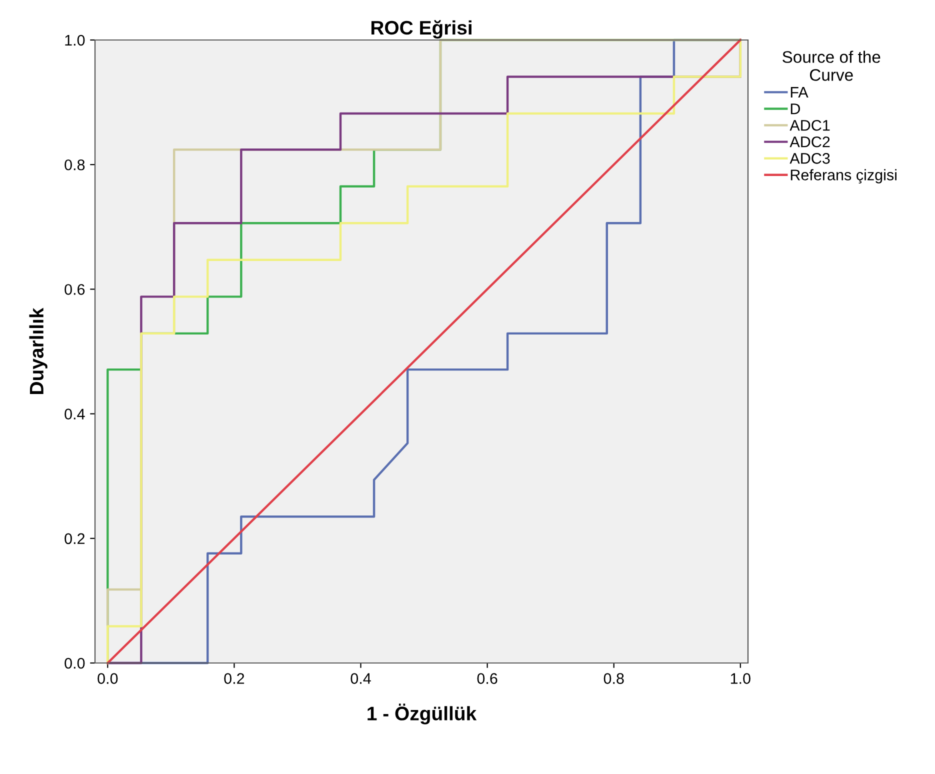 The image size is (935, 774). Describe the element at coordinates (843, 176) in the screenshot. I see `legend-label: Referans çizgisi` at that location.